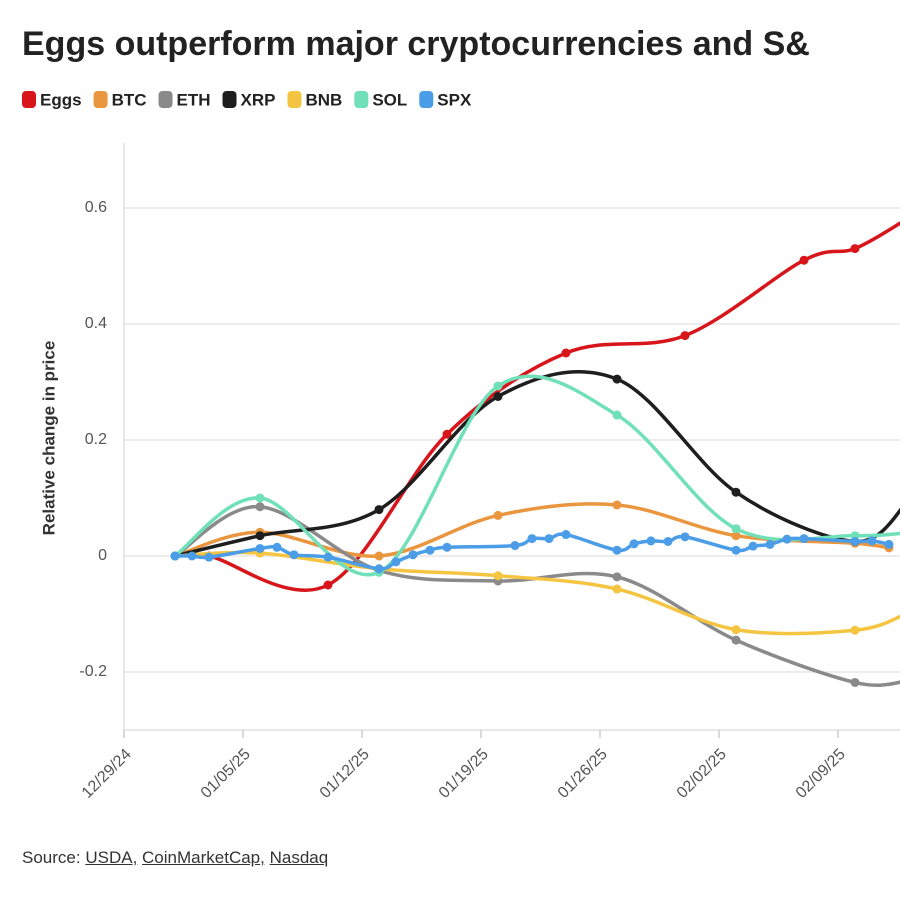 This screenshot has height=900, width=900. What do you see at coordinates (583, 774) in the screenshot?
I see `x-tick-label: 01/26/25` at bounding box center [583, 774].